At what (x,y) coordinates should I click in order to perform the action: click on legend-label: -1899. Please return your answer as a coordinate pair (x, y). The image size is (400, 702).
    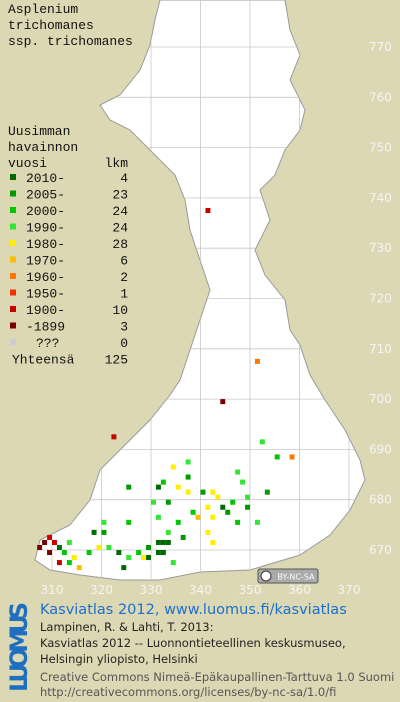
    Looking at the image, I should click on (45, 327).